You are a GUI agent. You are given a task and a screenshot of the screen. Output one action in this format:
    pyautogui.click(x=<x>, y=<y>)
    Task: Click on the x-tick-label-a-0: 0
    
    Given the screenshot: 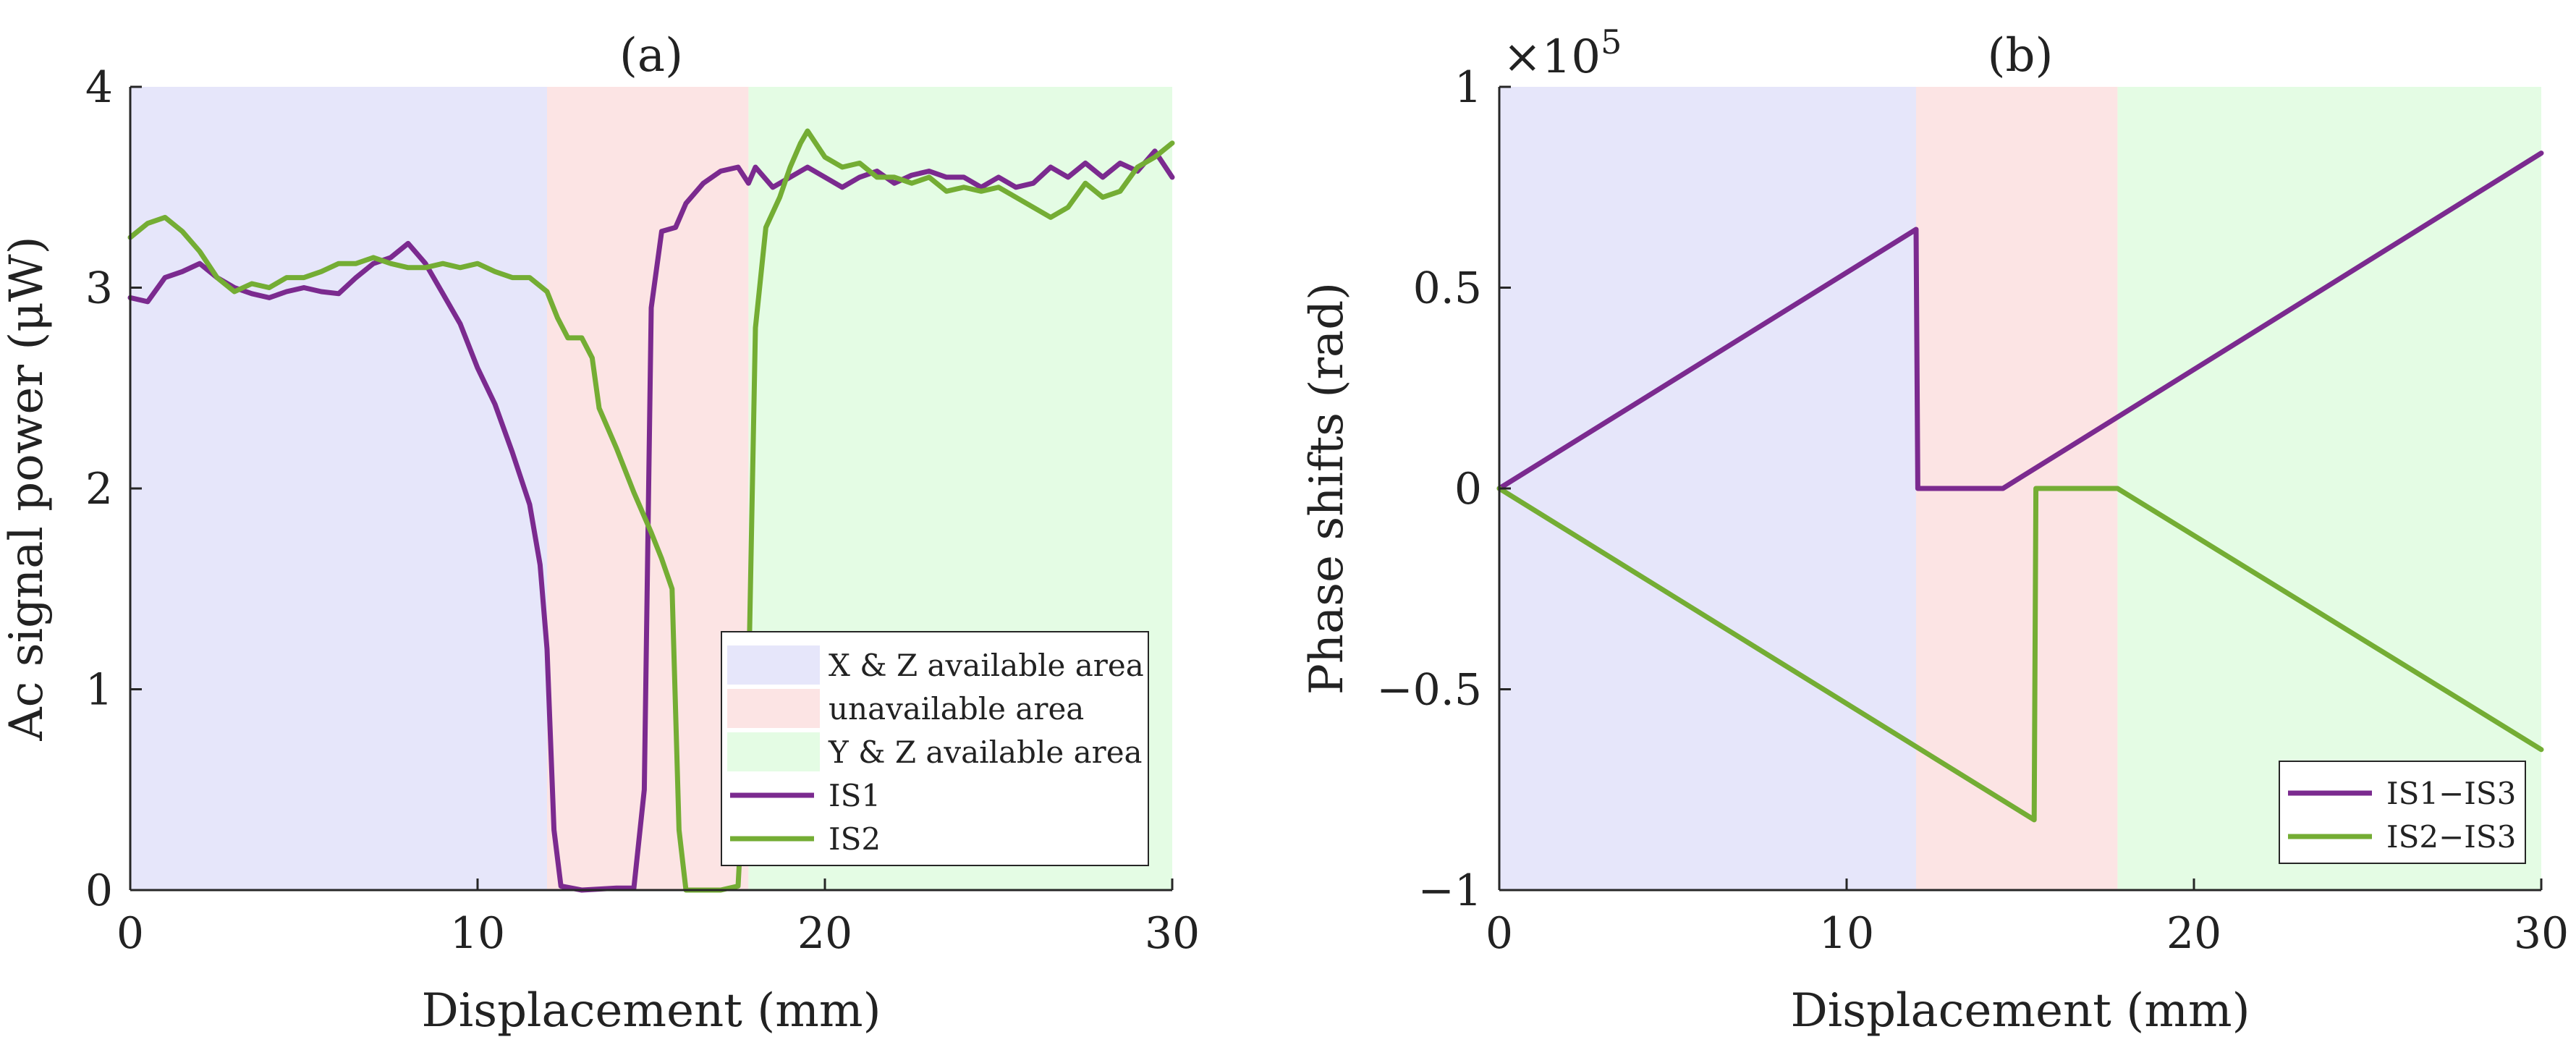 What is the action you would take?
    pyautogui.click(x=130, y=934)
    